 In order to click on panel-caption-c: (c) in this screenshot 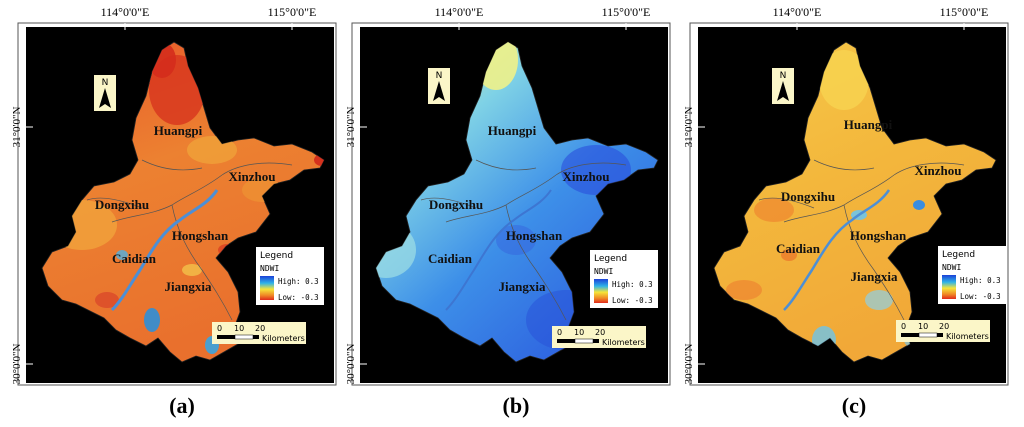, I will do `click(854, 405)`.